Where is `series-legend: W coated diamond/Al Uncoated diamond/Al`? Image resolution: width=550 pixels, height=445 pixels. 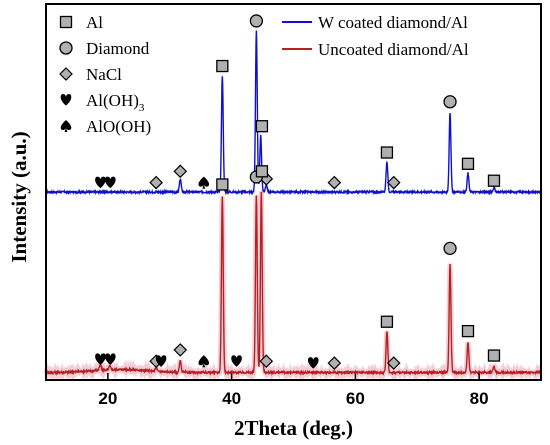 series-legend: W coated diamond/Al Uncoated diamond/Al is located at coordinates (375, 36).